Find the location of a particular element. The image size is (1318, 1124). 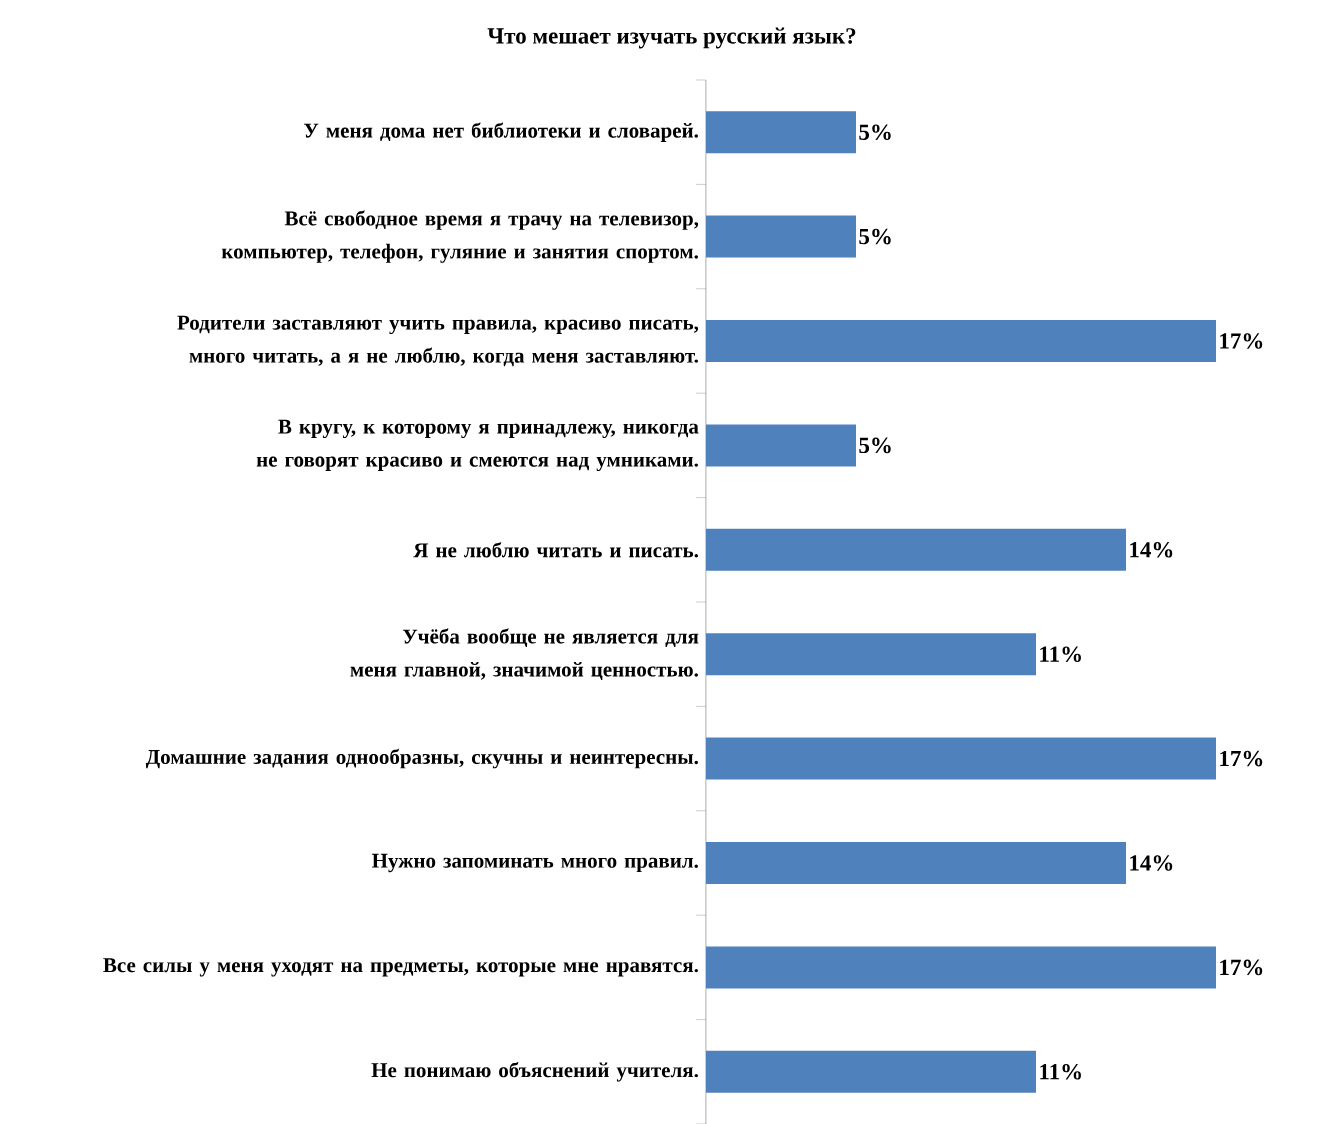

y-tick-label: Нужно запоминать много правил. is located at coordinates (534, 862).